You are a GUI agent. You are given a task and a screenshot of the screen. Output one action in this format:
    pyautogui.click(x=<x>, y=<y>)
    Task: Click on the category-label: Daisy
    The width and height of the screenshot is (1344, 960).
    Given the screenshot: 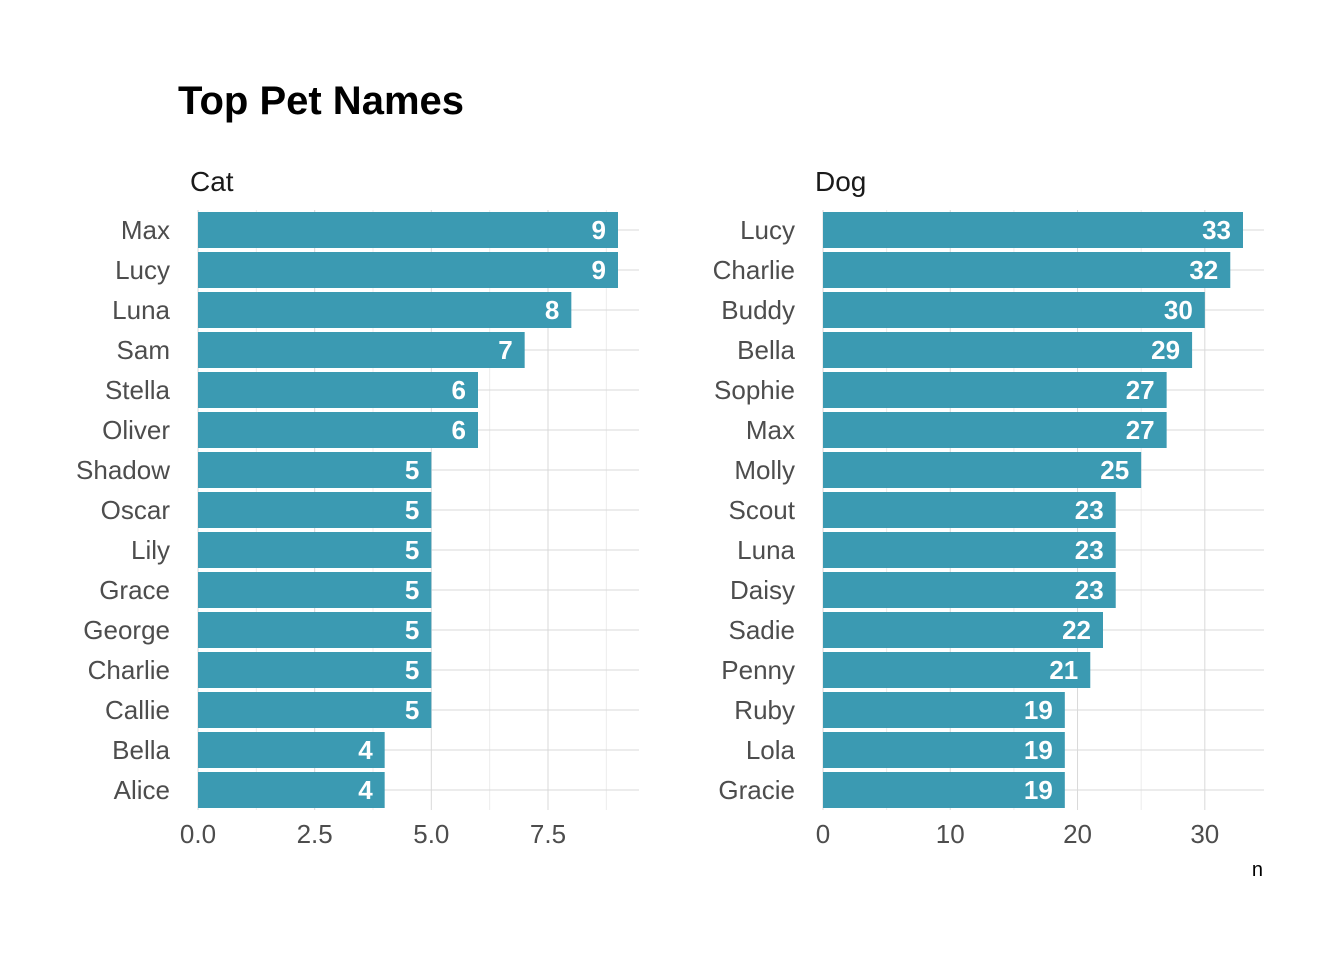 What is the action you would take?
    pyautogui.click(x=762, y=590)
    